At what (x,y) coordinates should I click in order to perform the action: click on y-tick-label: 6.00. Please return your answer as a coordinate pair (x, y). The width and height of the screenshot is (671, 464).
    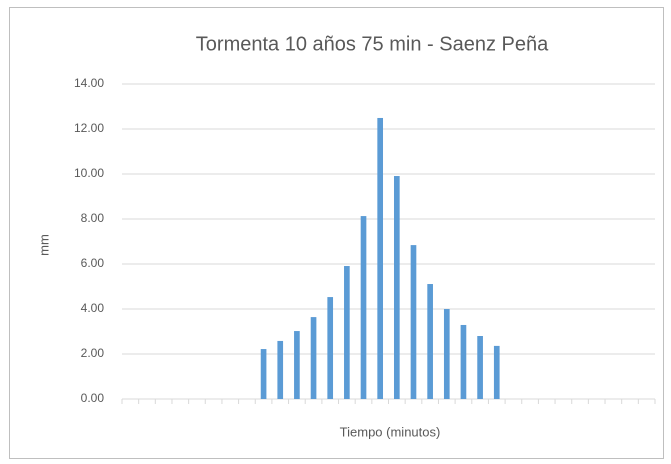
    Looking at the image, I should click on (93, 263).